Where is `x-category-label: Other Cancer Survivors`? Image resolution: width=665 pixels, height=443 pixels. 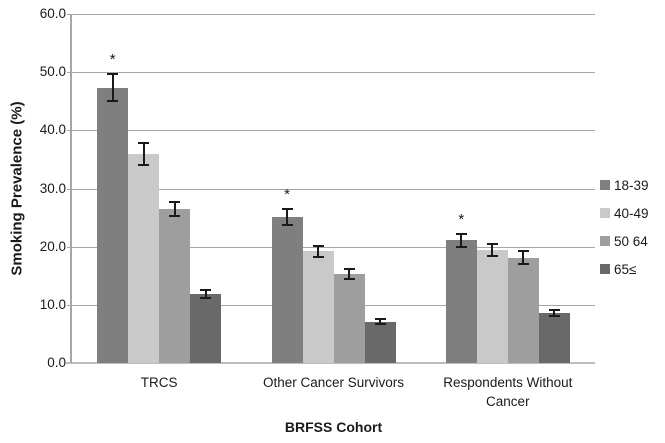 x-category-label: Other Cancer Survivors is located at coordinates (333, 382).